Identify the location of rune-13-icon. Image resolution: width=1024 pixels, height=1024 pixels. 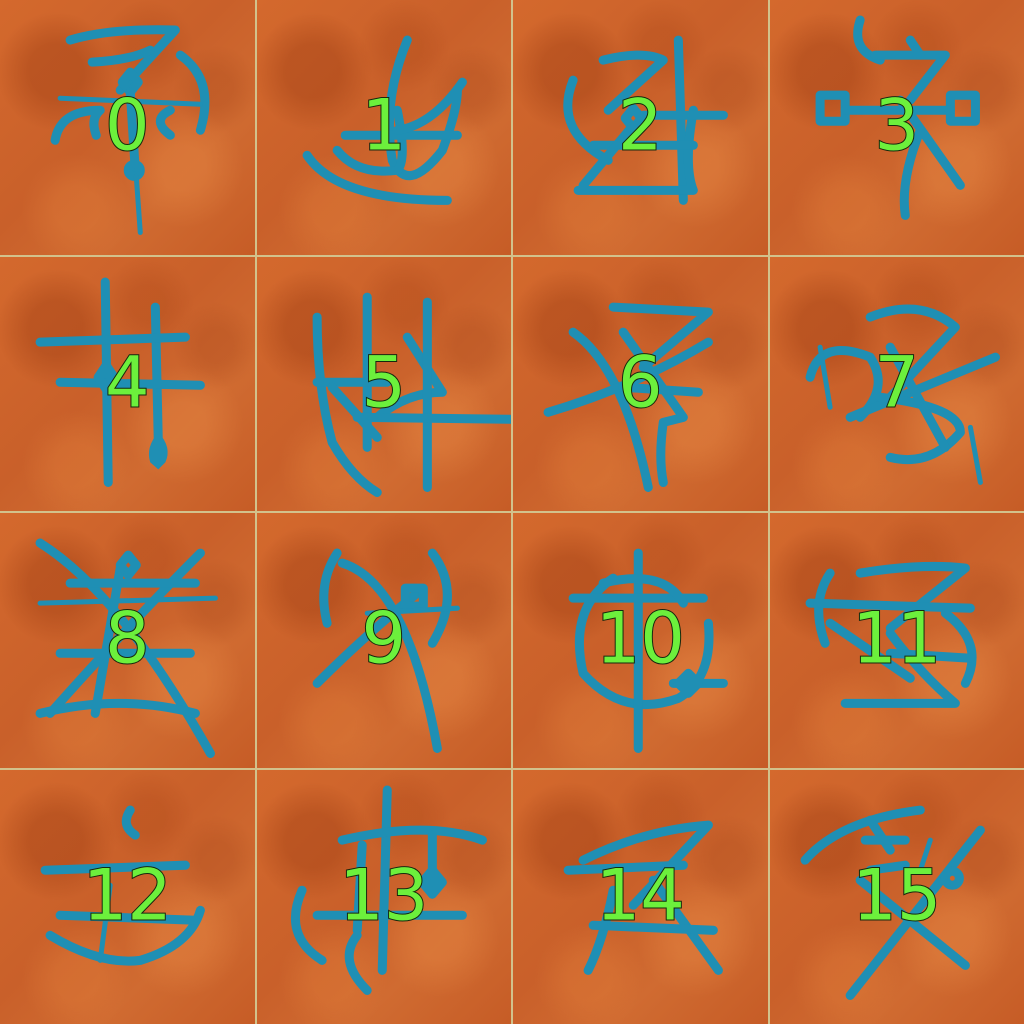
(388, 890).